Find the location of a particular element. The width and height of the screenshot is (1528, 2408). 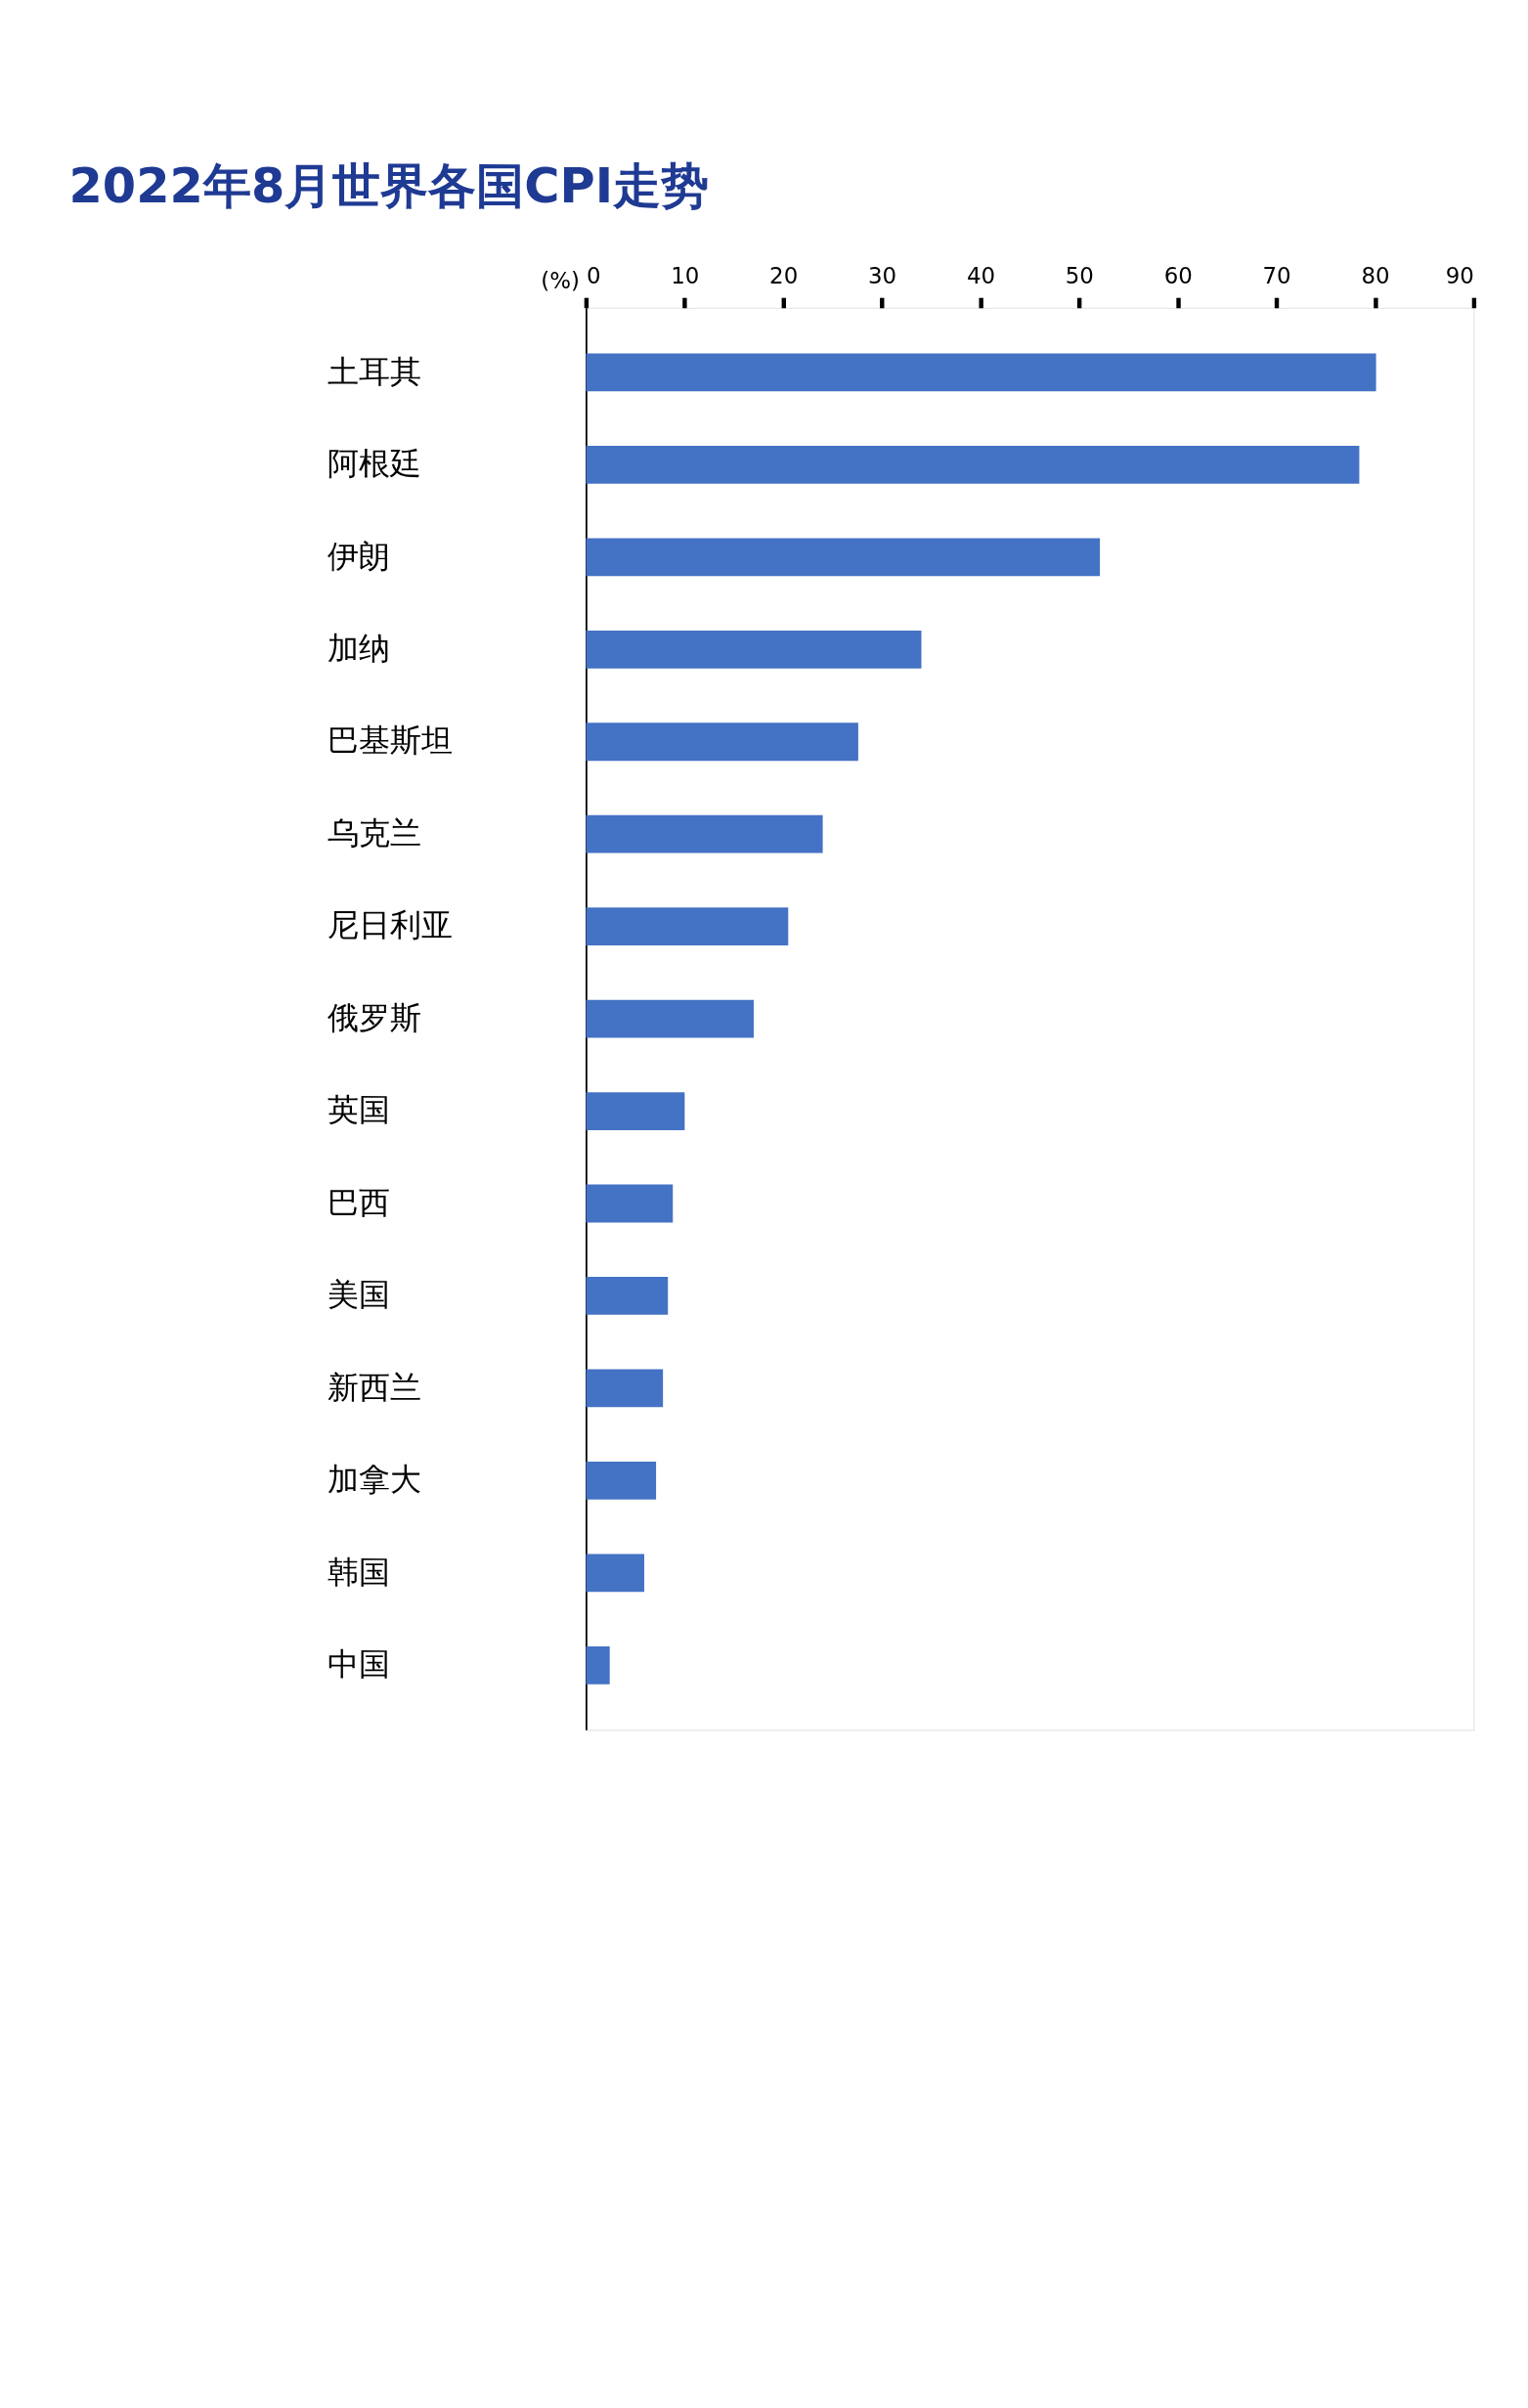

x-tick-label: 80 is located at coordinates (1375, 275).